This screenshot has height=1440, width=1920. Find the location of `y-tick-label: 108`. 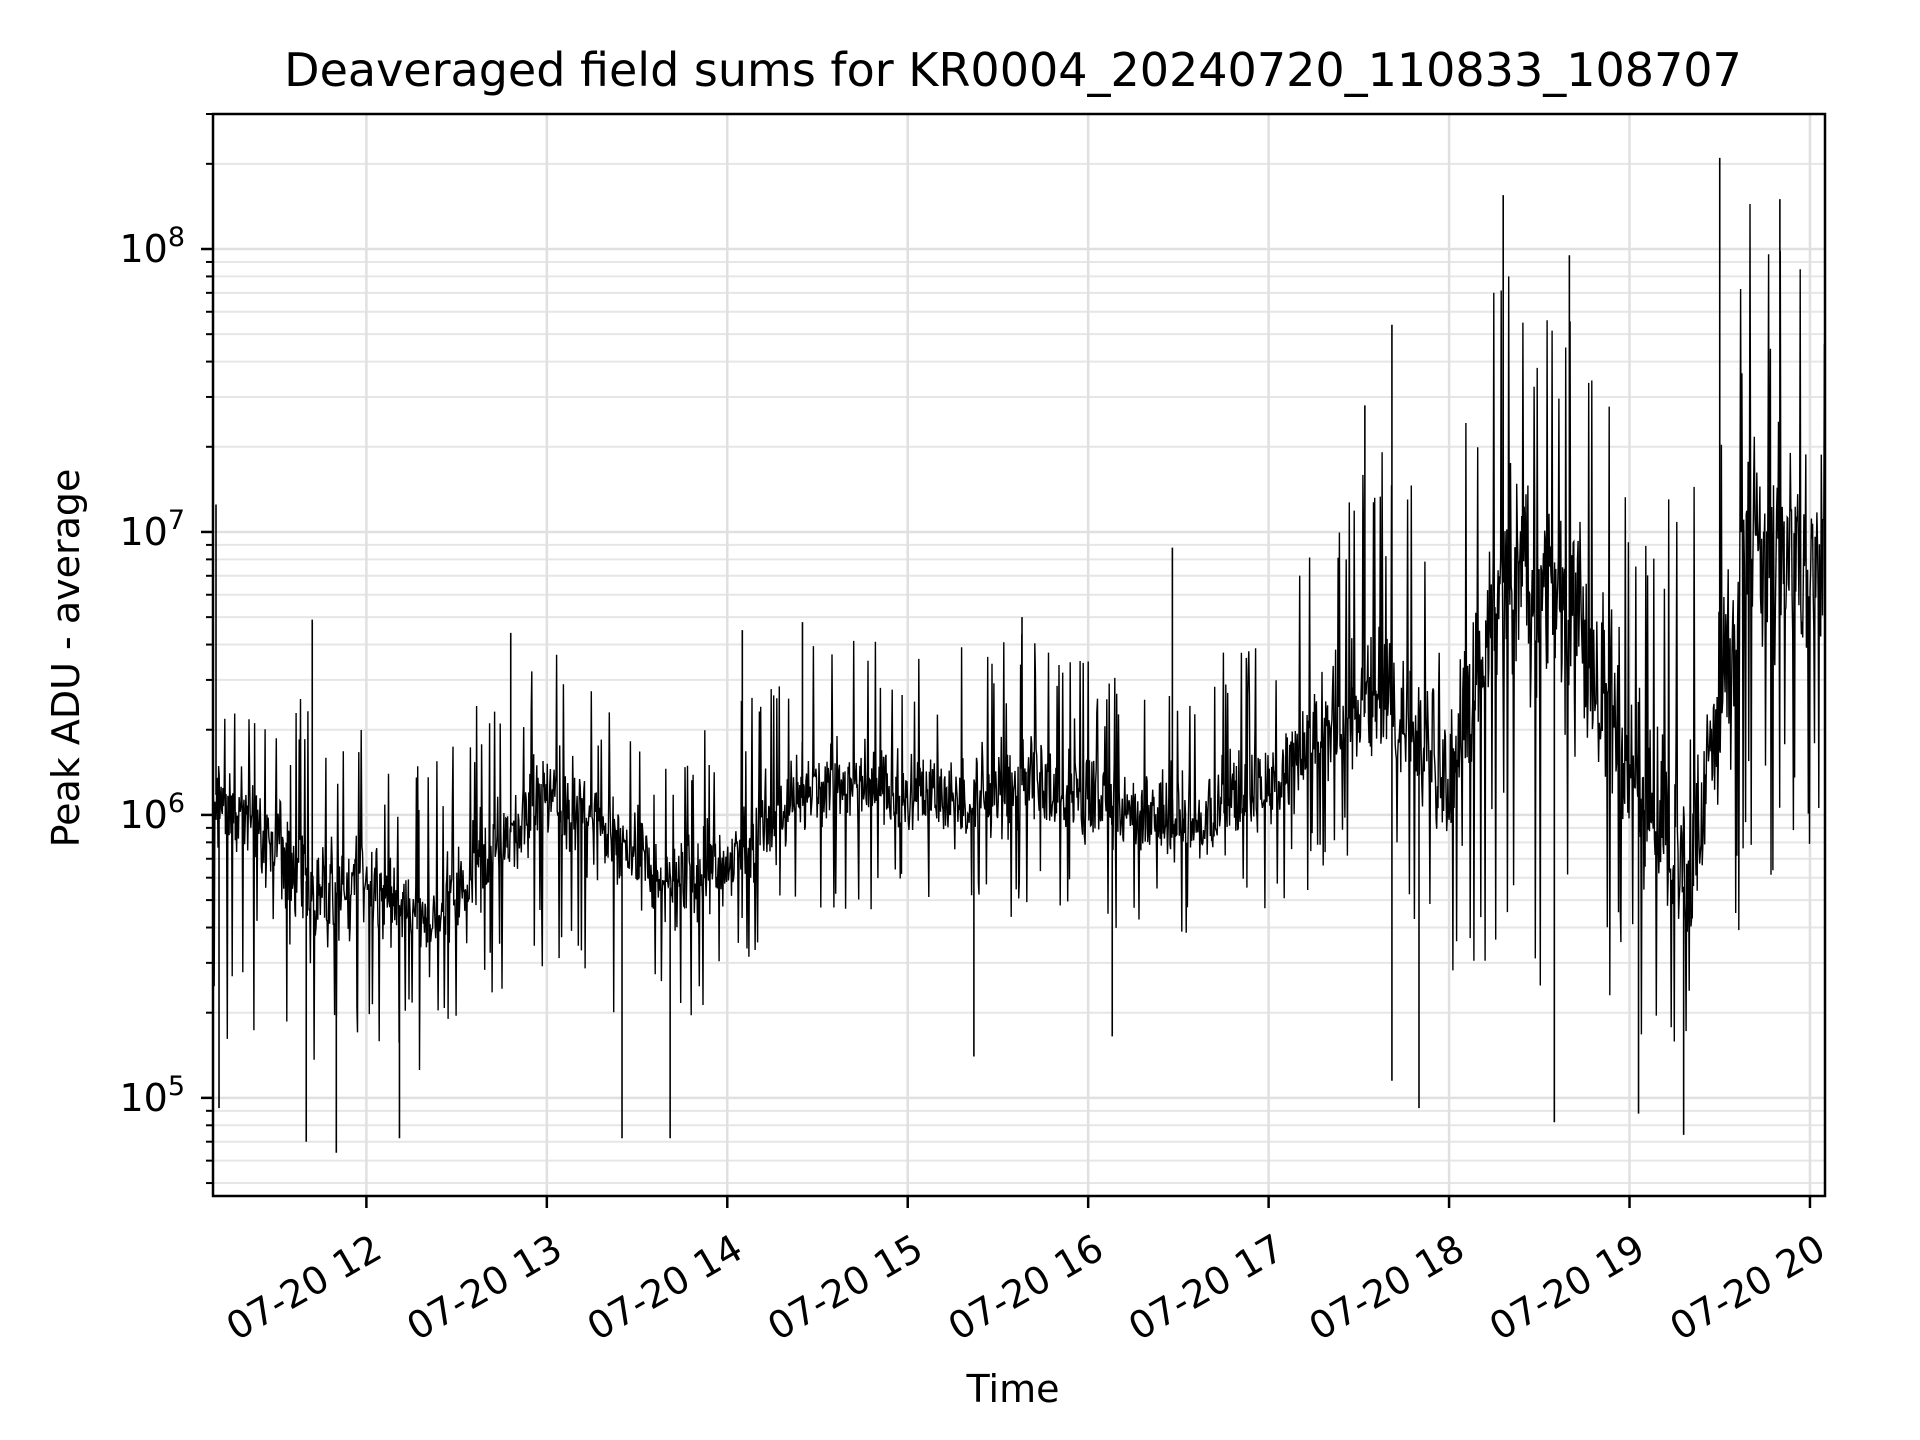

y-tick-label: 108 is located at coordinates (152, 246).